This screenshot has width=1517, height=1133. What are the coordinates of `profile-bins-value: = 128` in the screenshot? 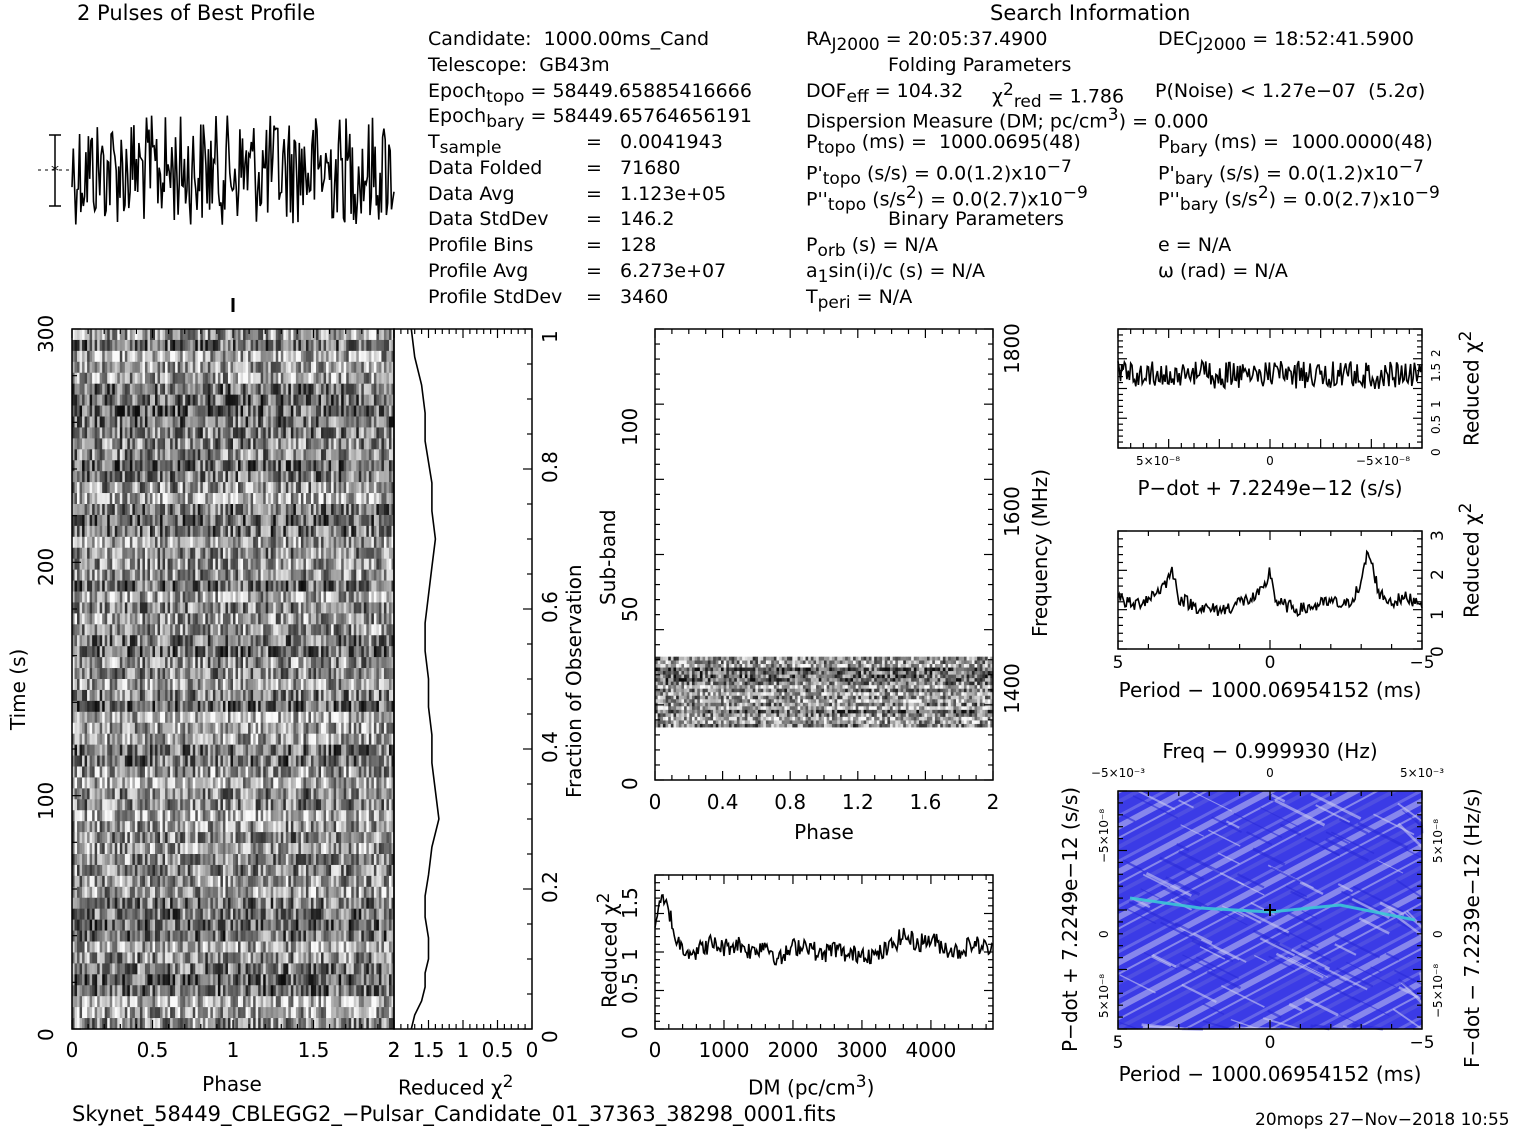 It's located at (621, 245).